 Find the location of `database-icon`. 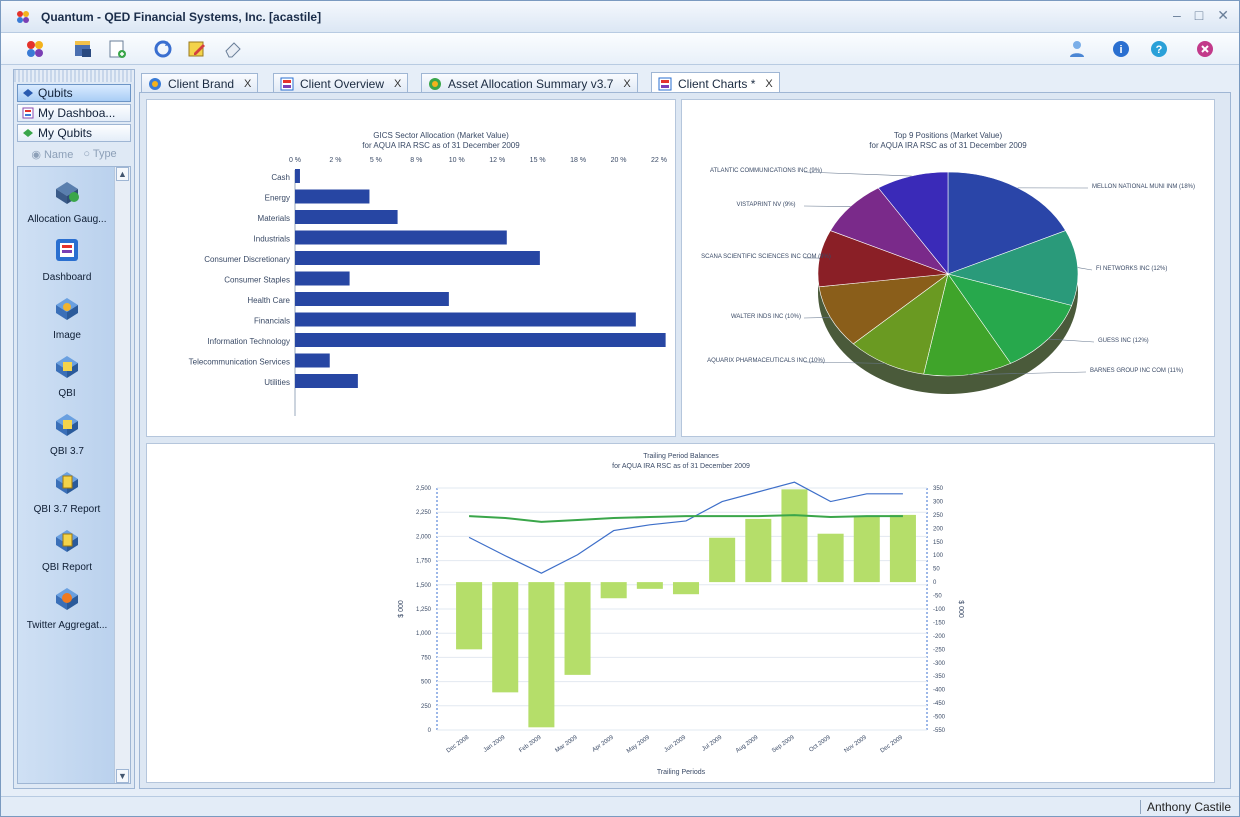

database-icon is located at coordinates (83, 49).